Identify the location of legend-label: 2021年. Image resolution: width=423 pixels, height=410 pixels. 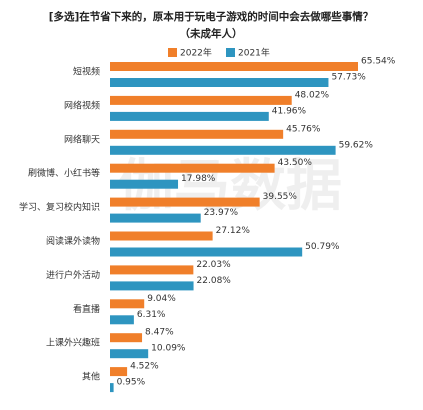
(254, 53).